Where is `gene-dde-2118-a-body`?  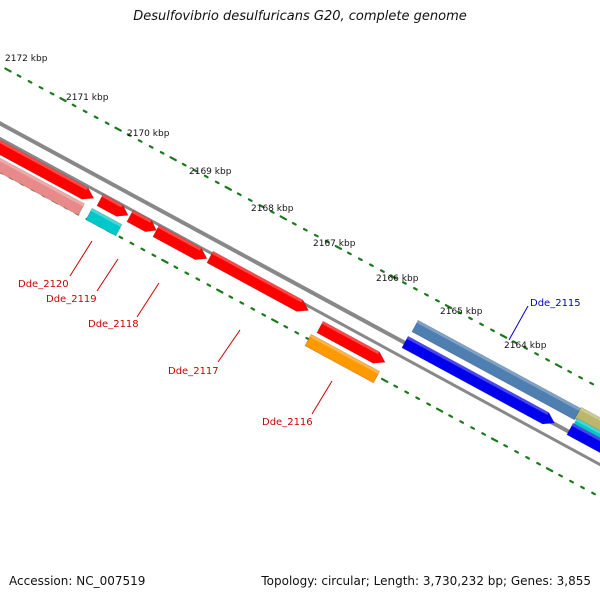
gene-dde-2118-a-body is located at coordinates (141, 221).